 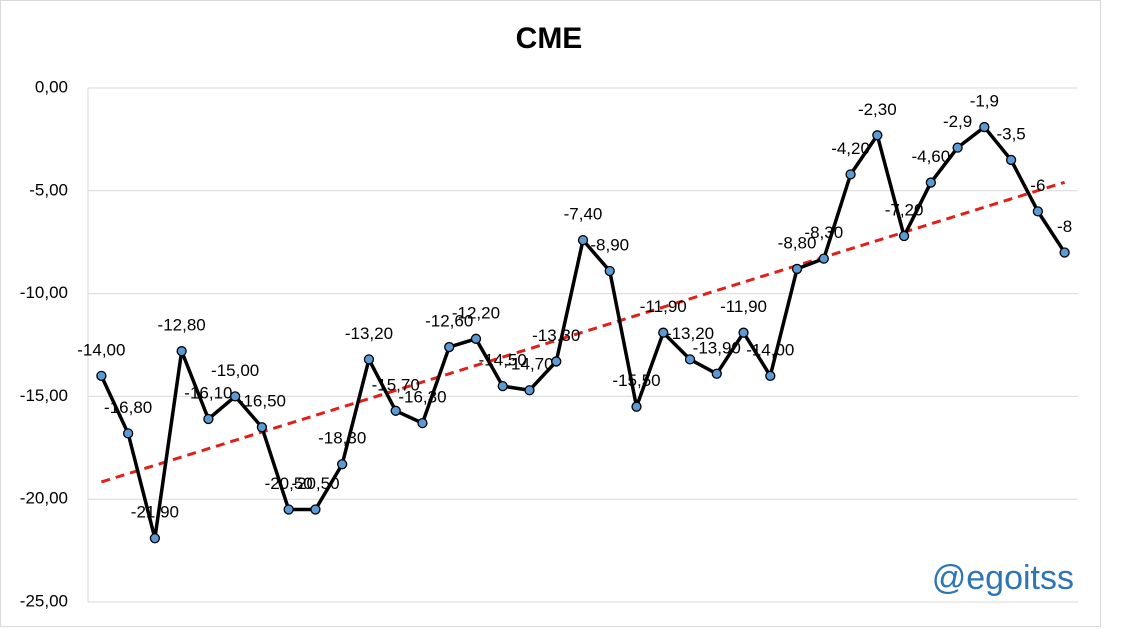 I want to click on y-tick-label: -10,00, so click(x=44, y=292).